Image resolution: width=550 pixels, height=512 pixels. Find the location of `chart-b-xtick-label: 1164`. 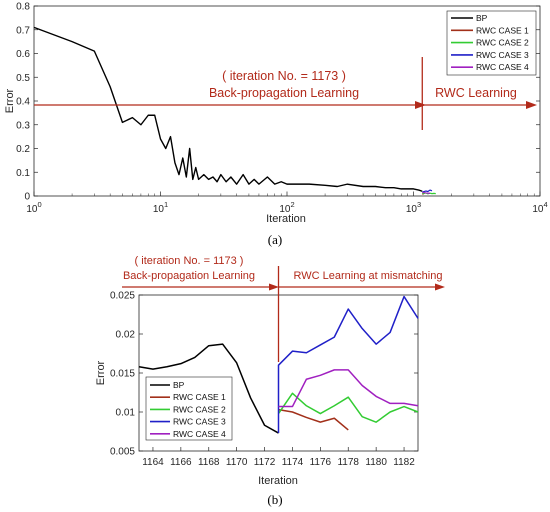

chart-b-xtick-label: 1164 is located at coordinates (153, 462).